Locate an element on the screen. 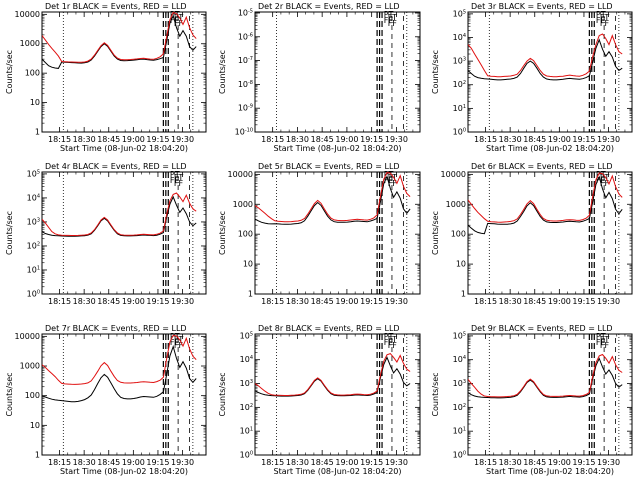  y-tick-label: 10² is located at coordinates (459, 84).